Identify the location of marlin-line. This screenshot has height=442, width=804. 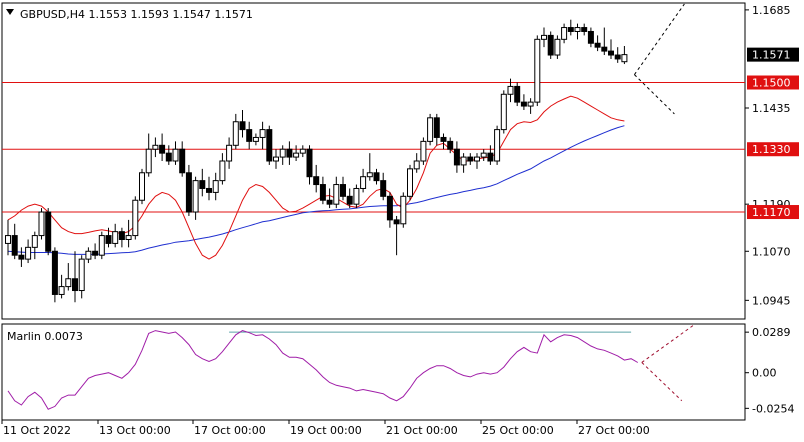
(323, 370).